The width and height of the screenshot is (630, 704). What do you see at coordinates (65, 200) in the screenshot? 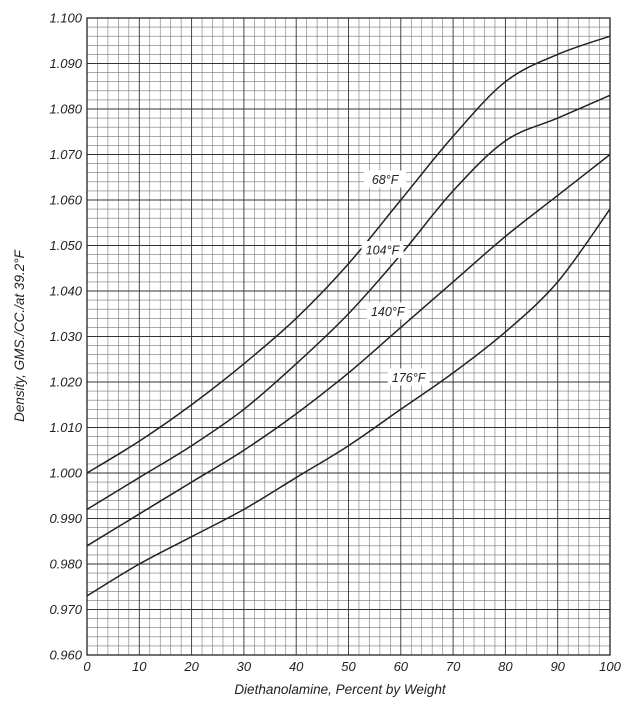
I see `y-tick-label: 1.060` at bounding box center [65, 200].